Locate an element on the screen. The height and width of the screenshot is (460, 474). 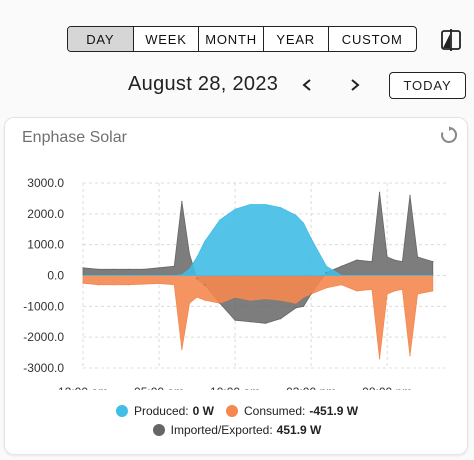
legend-value: -451.9 W is located at coordinates (334, 411).